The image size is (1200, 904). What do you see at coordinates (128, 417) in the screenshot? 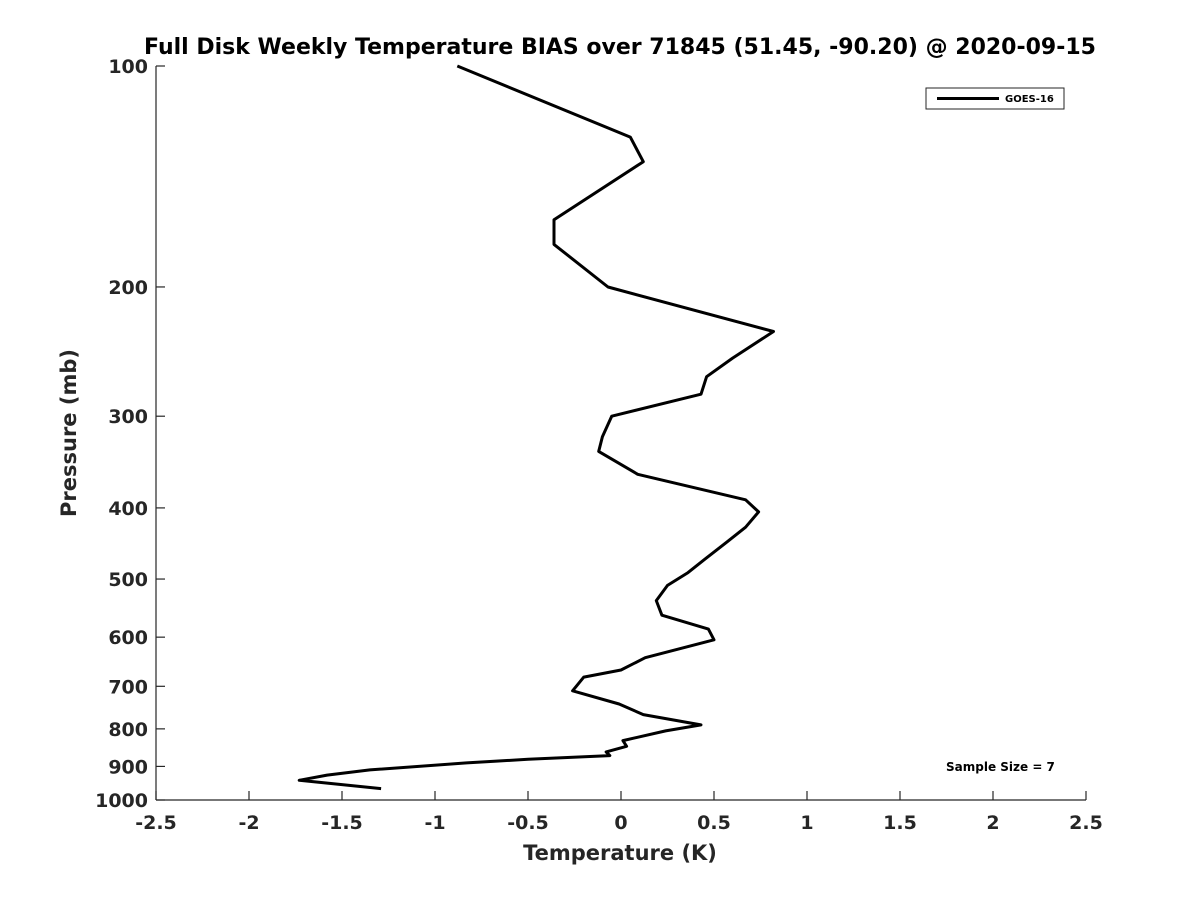
I see `y-tick-label: 300` at bounding box center [128, 417].